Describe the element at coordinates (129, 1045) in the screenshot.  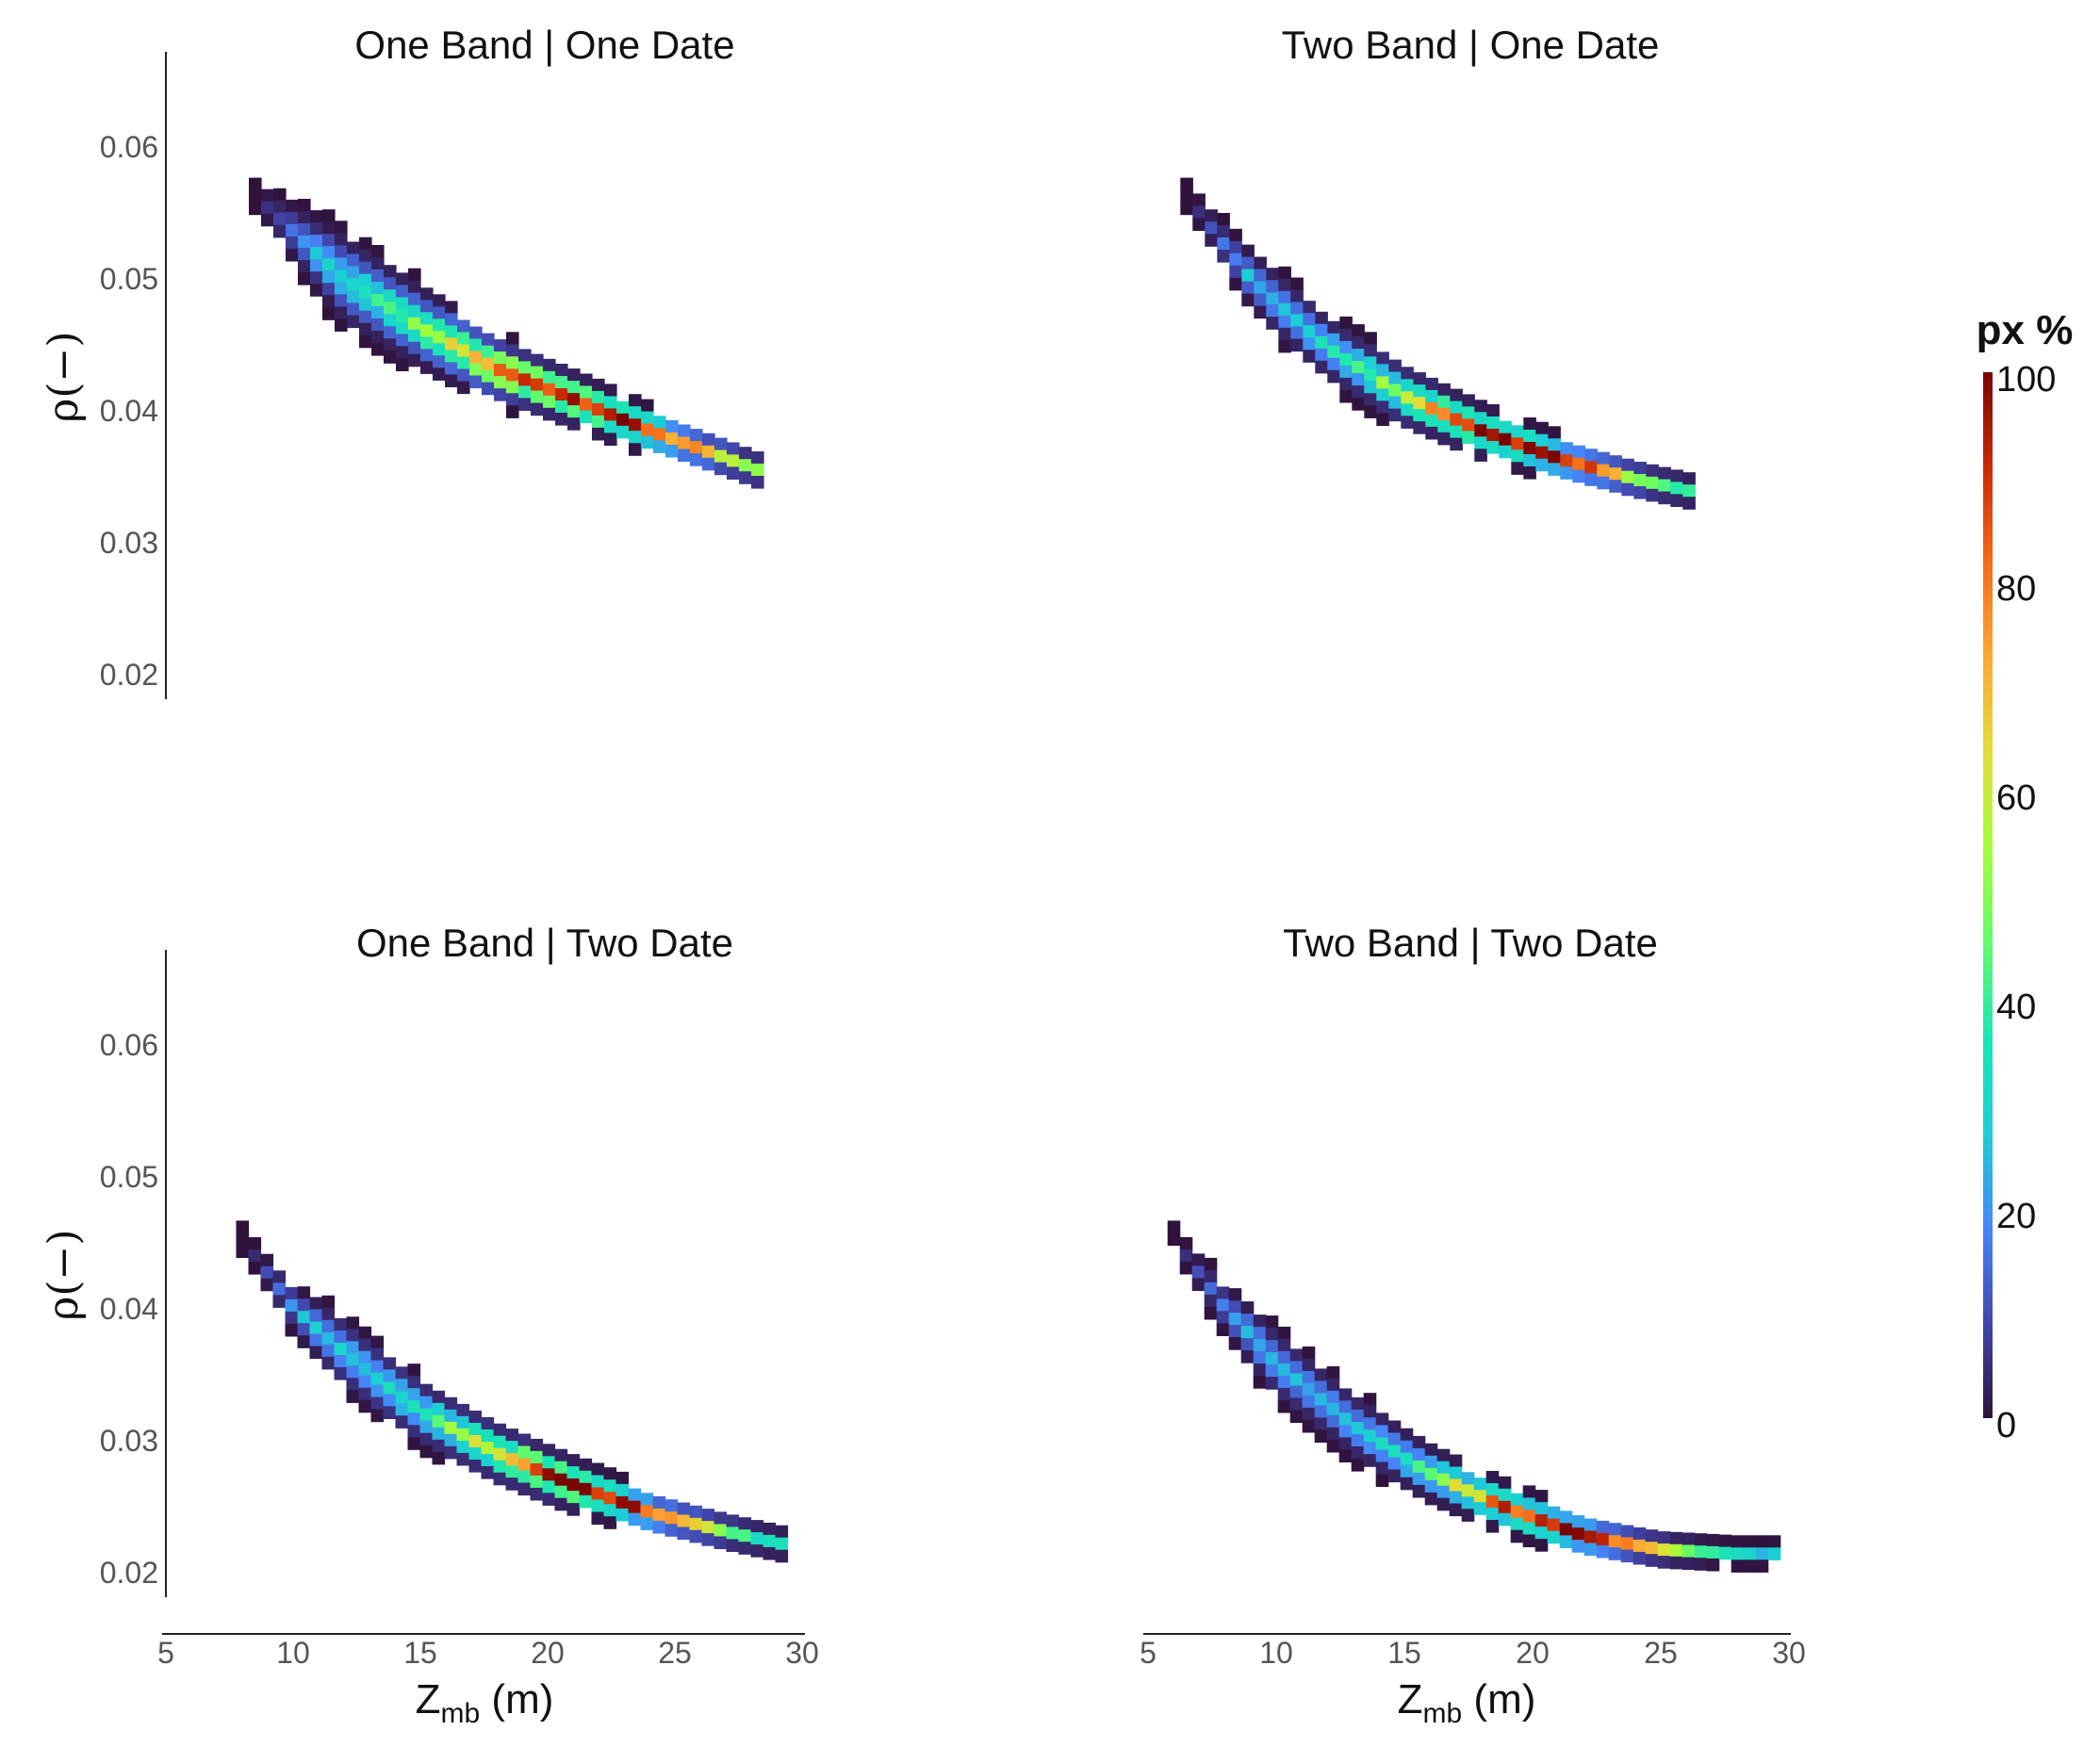
I see `y-tick-label: 0.06` at that location.